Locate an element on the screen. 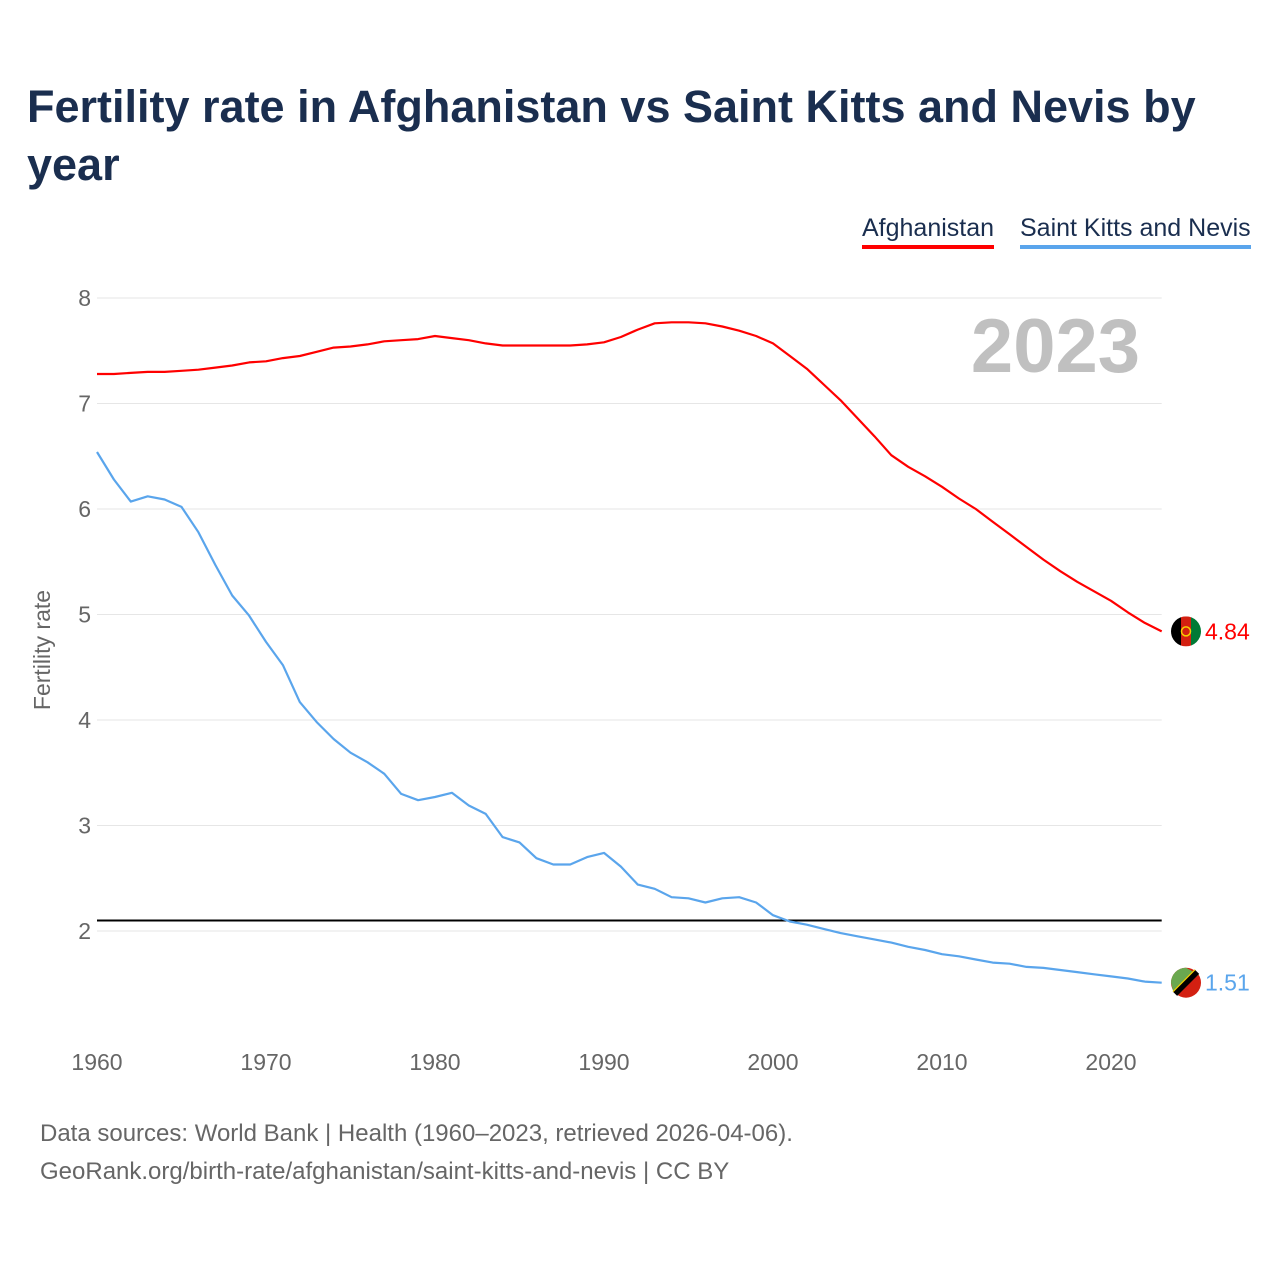  x-tick-label: 1990 is located at coordinates (603, 1062).